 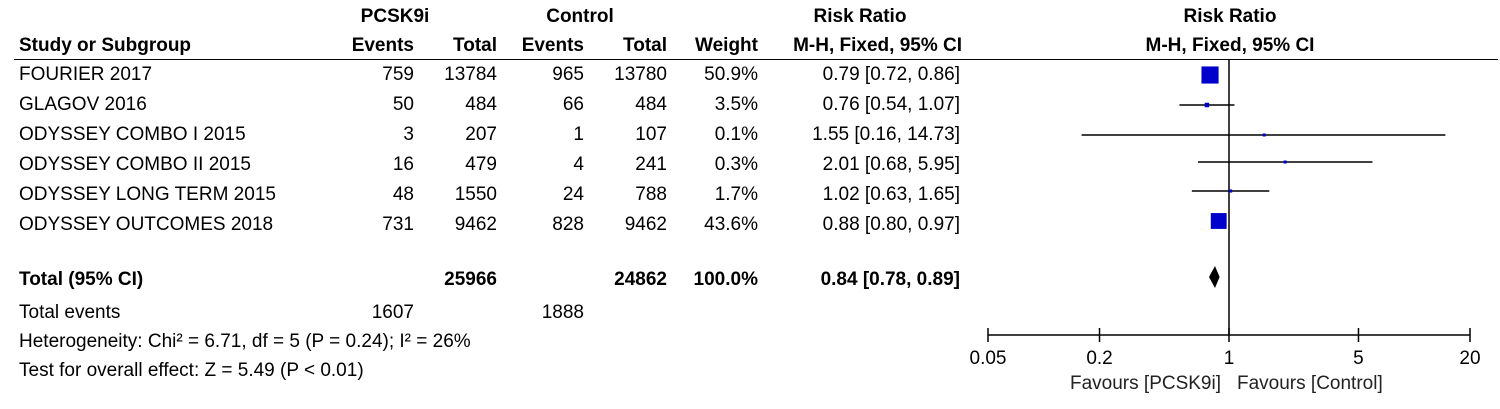 I want to click on study-name: FOURIER 2017, so click(x=86, y=74).